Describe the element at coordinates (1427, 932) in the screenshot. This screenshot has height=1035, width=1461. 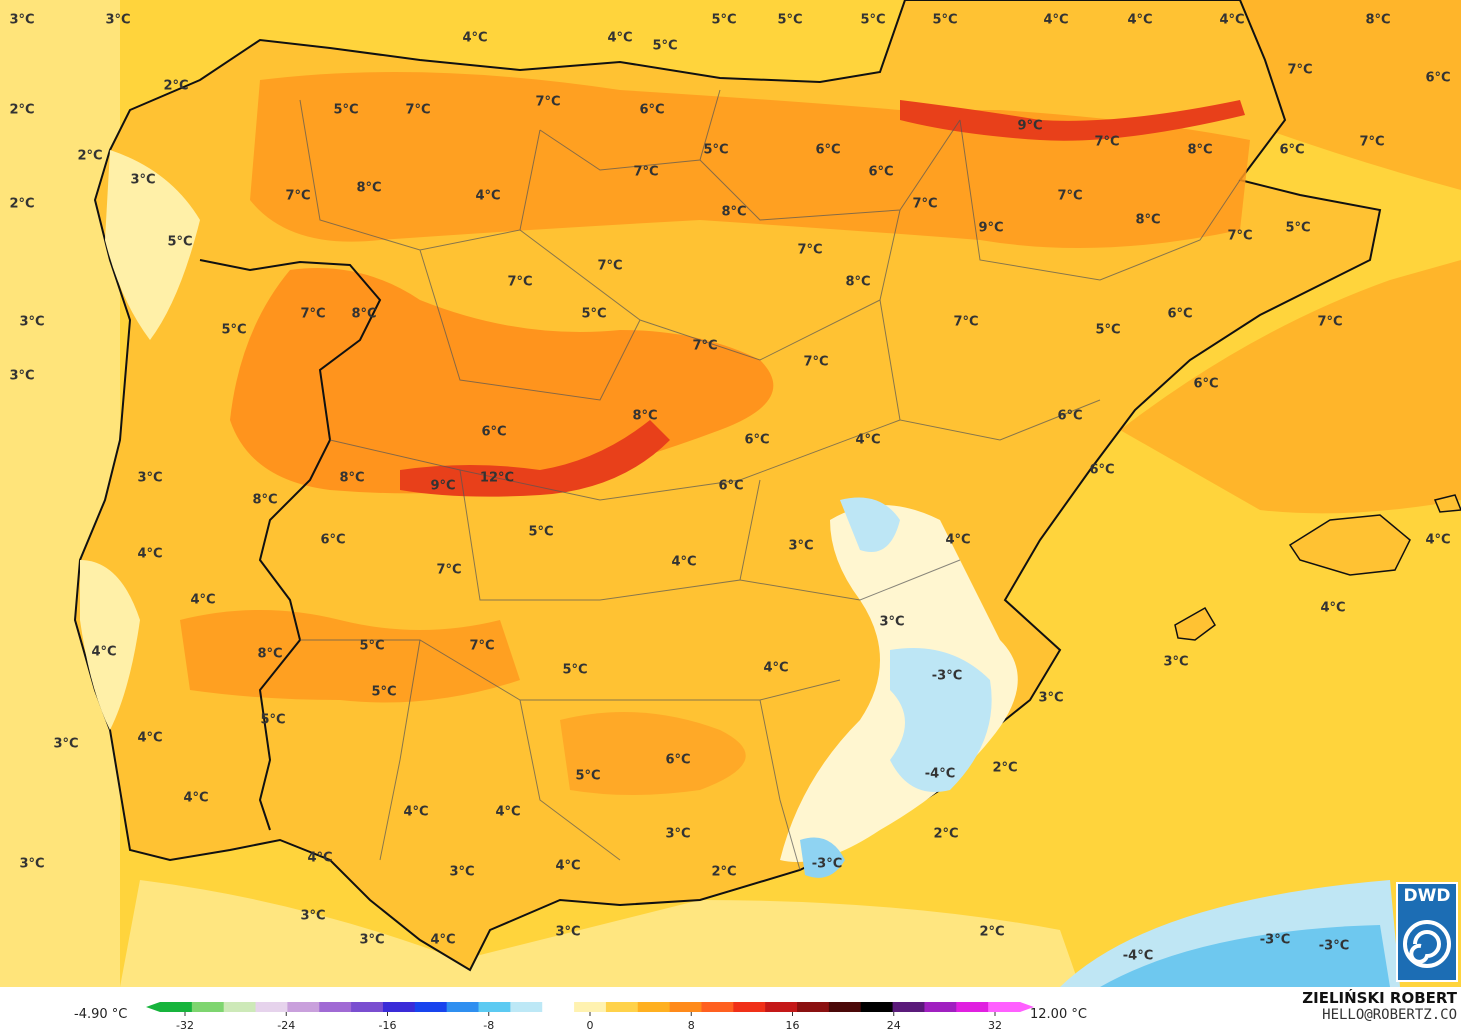
I see `dwd-logo: DWD` at that location.